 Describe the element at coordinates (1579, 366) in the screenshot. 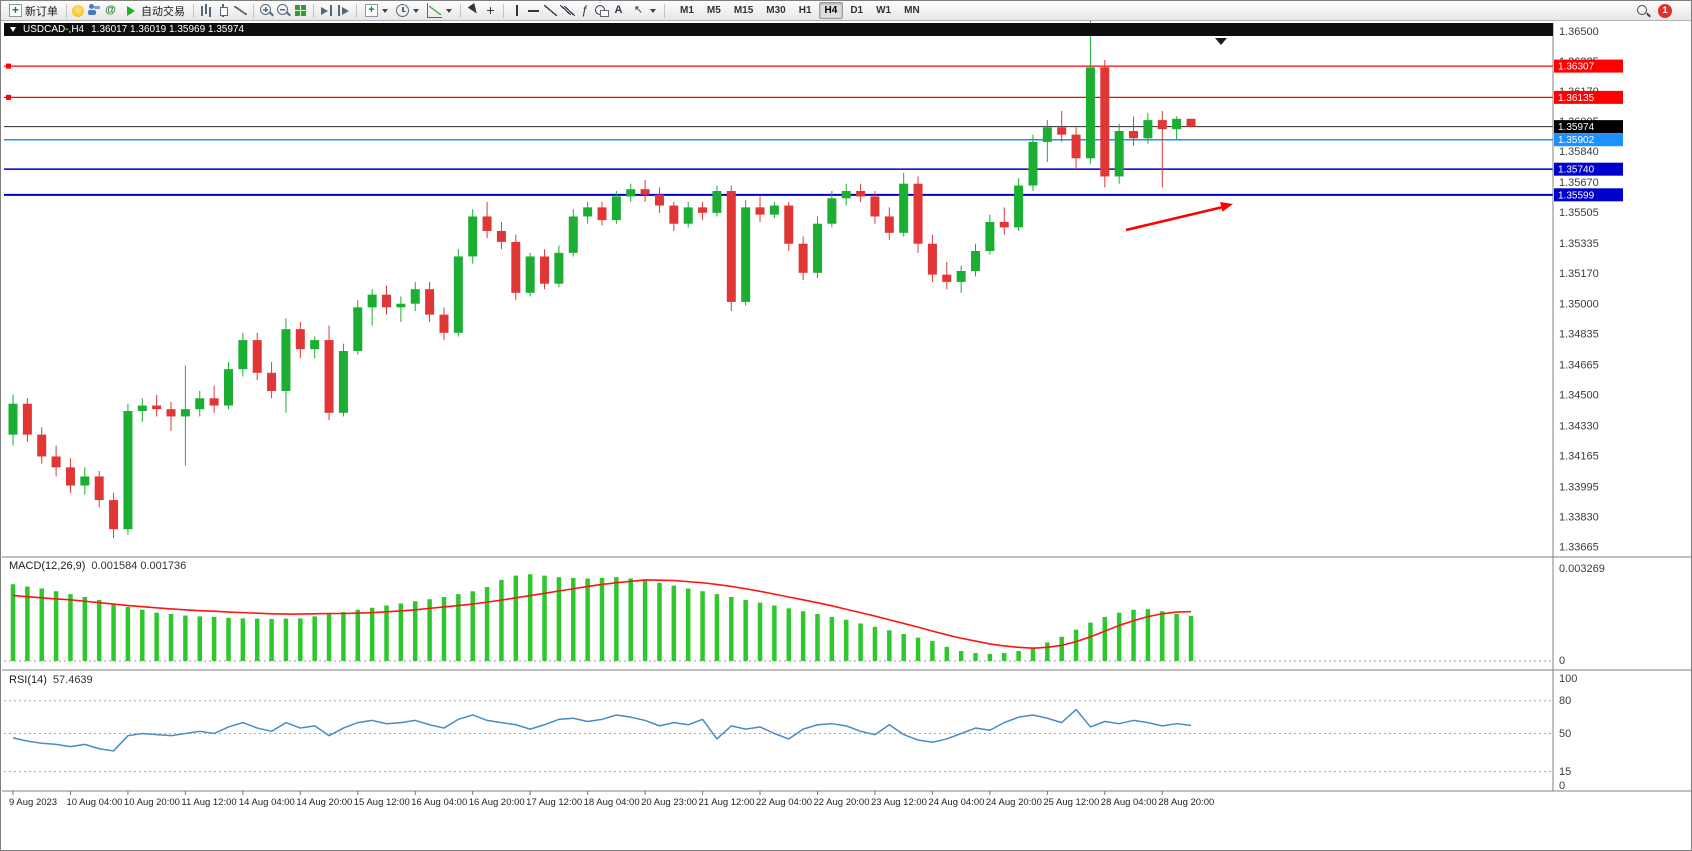

I see `price-axis-label: 1.34665` at that location.